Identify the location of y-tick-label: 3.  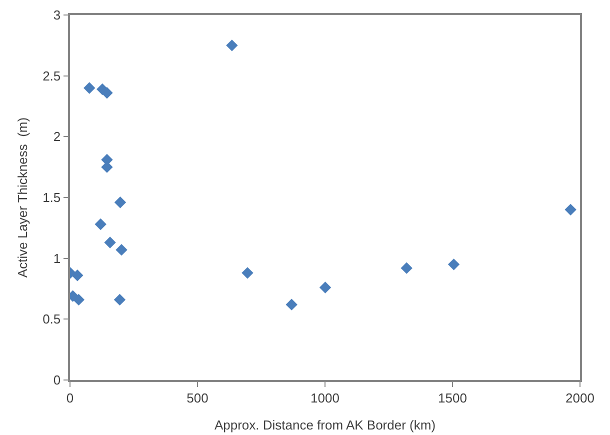
(57, 15).